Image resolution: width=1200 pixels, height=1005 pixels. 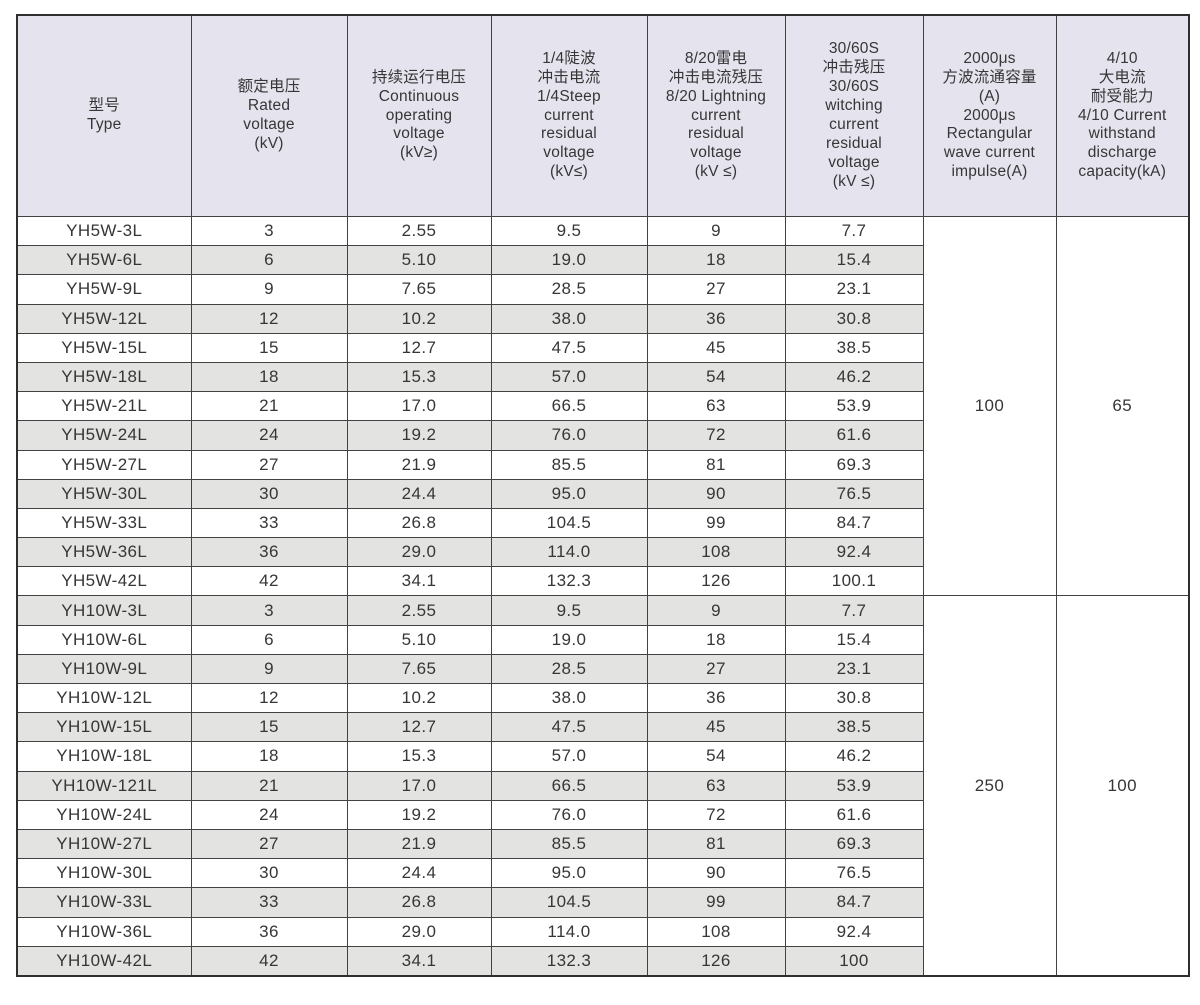 What do you see at coordinates (104, 552) in the screenshot?
I see `type-cell: YH5W-36L` at bounding box center [104, 552].